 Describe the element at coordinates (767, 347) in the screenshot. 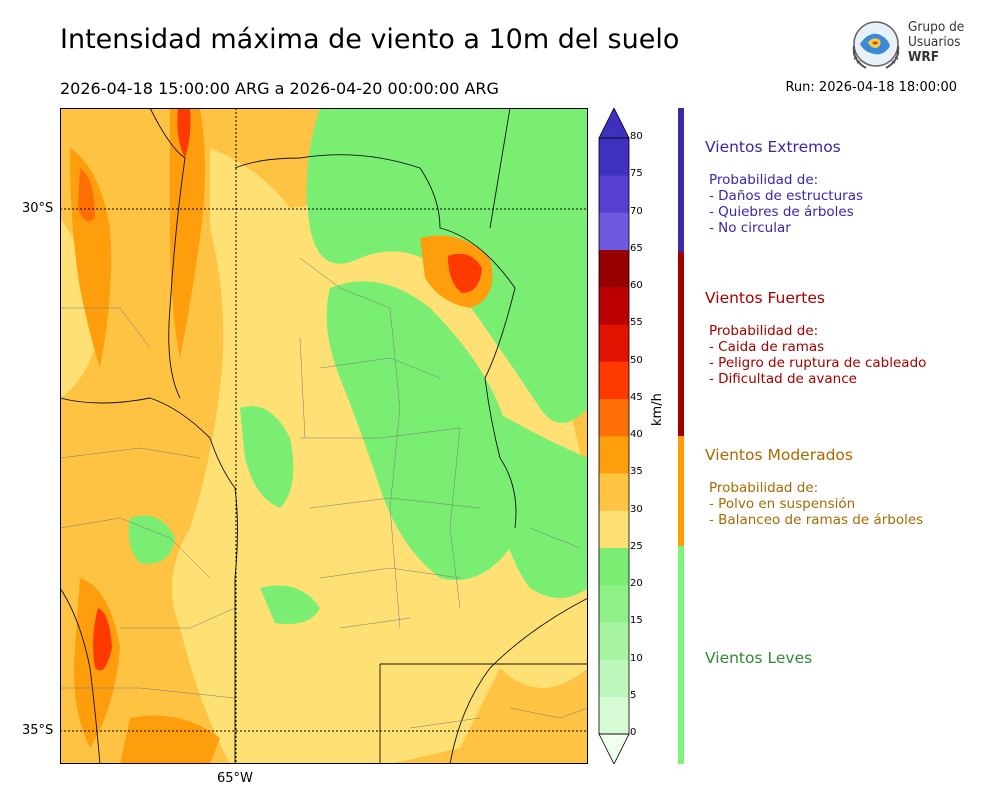

I see `category-line: - Caida de ramas` at that location.